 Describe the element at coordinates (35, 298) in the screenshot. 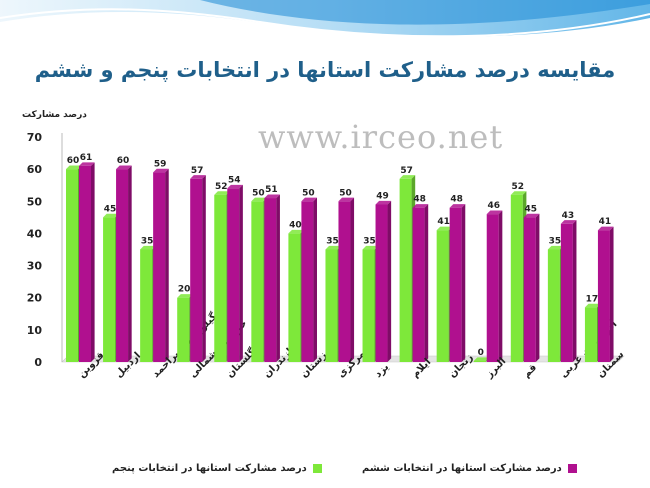

I see `y-tick-label: 20` at that location.